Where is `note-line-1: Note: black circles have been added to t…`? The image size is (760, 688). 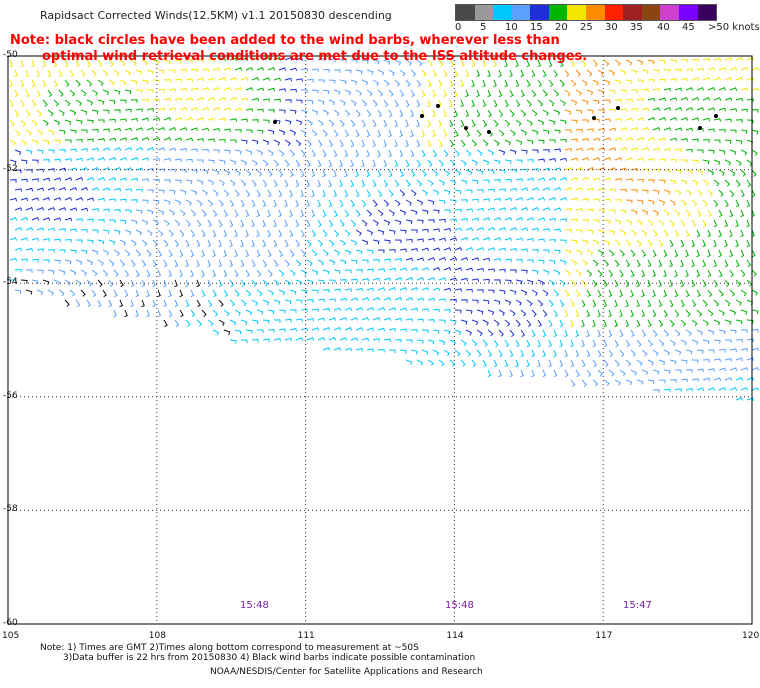
note-line-1: Note: black circles have been added to t… is located at coordinates (285, 40).